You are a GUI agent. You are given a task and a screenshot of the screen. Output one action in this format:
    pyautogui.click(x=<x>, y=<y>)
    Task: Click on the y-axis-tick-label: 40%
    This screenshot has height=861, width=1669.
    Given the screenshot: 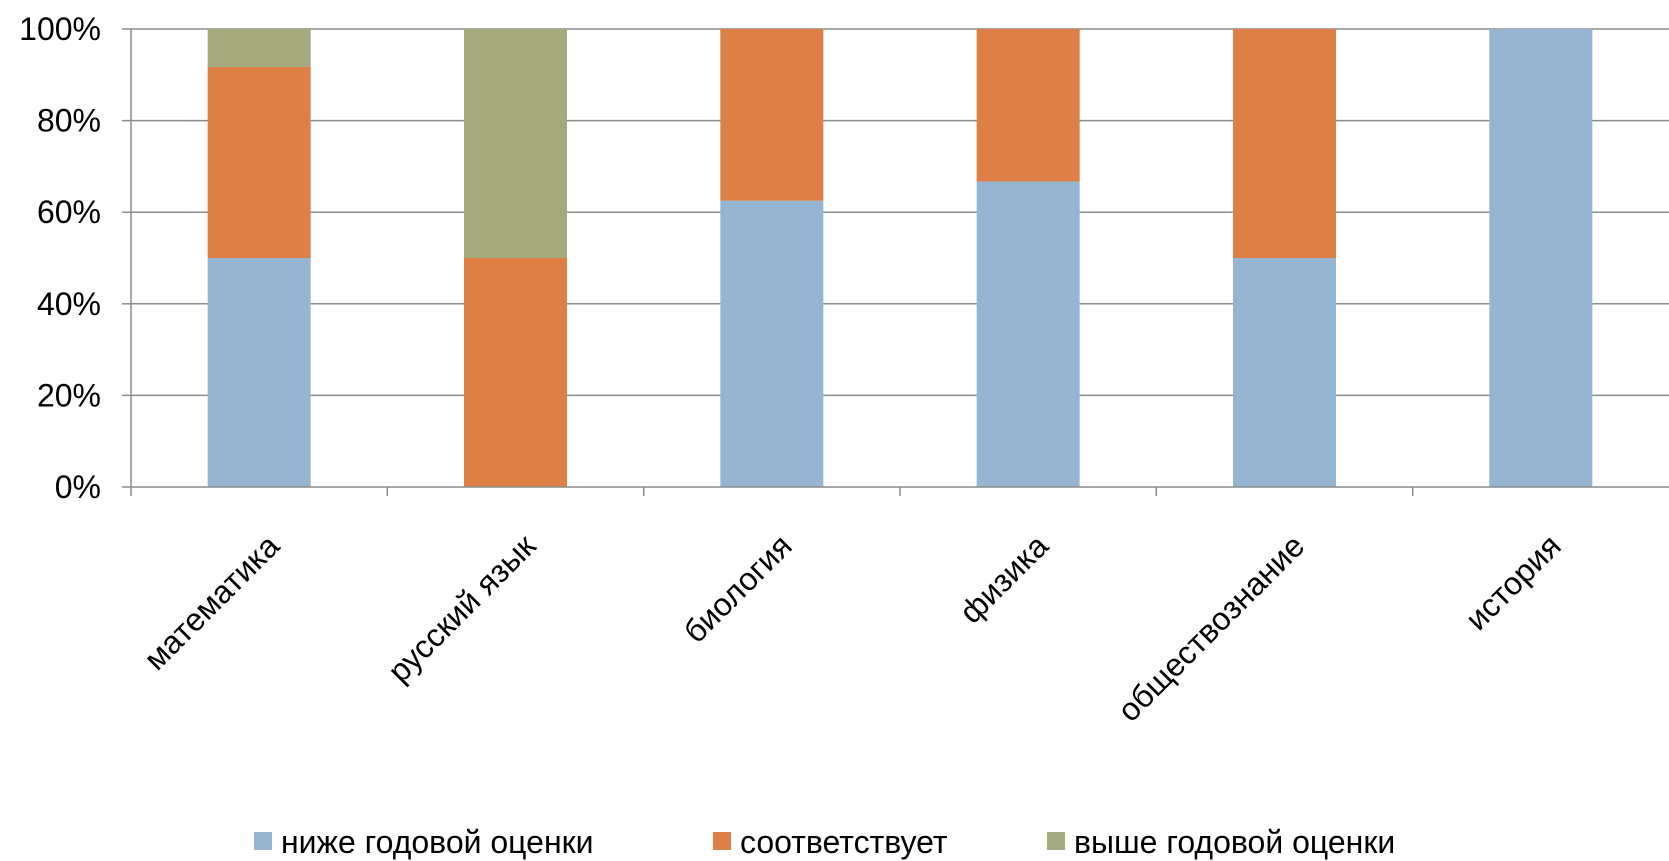 What is the action you would take?
    pyautogui.click(x=69, y=304)
    